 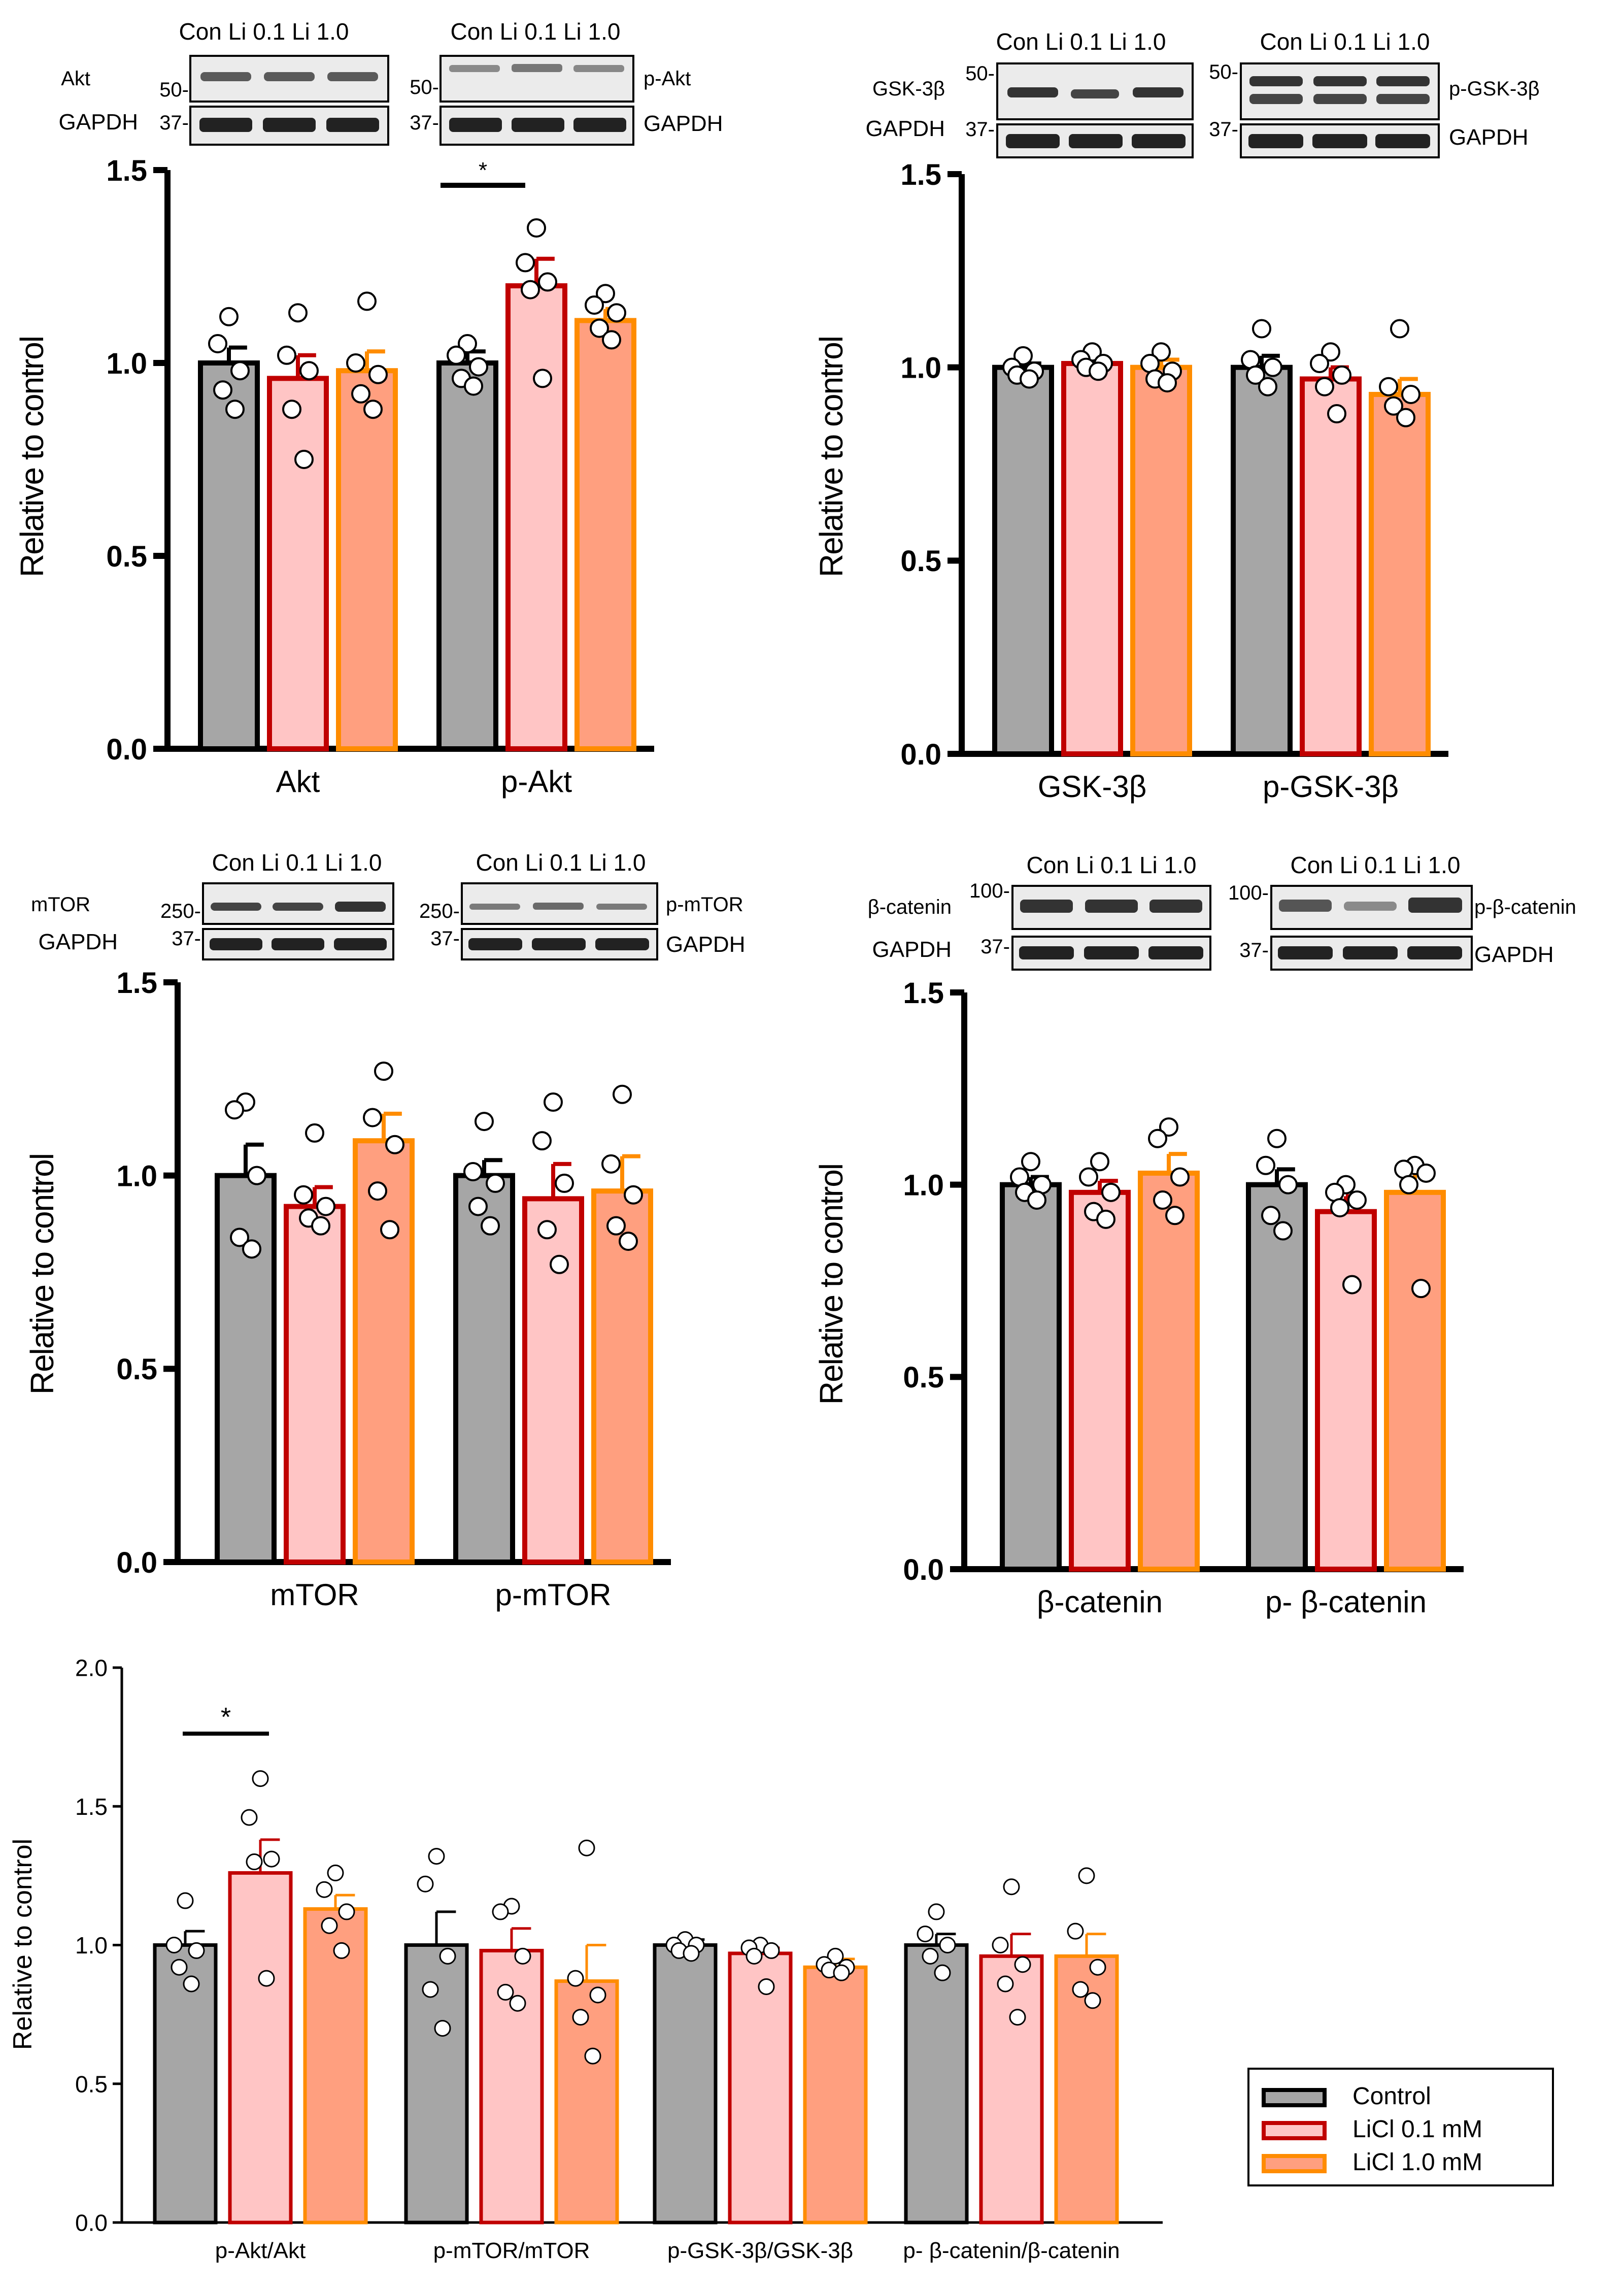 What do you see at coordinates (1400, 2127) in the screenshot?
I see `legend: Control LiCl 0.1 mM LiCl 1.0 mM` at bounding box center [1400, 2127].